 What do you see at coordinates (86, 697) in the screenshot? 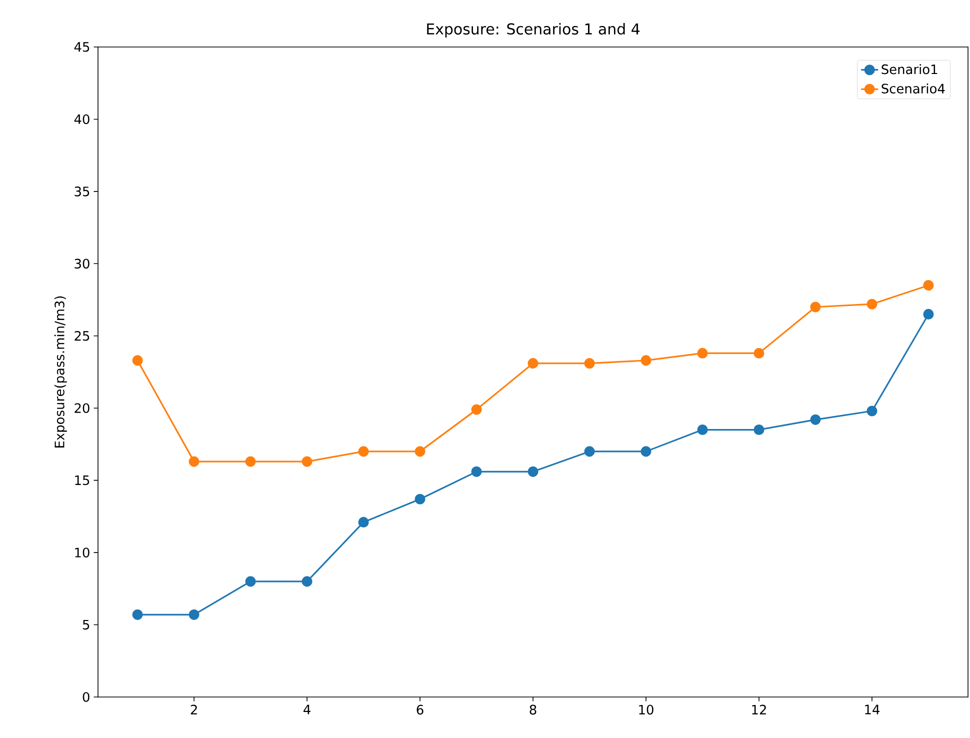
I see `y-tick-label: 0` at bounding box center [86, 697].